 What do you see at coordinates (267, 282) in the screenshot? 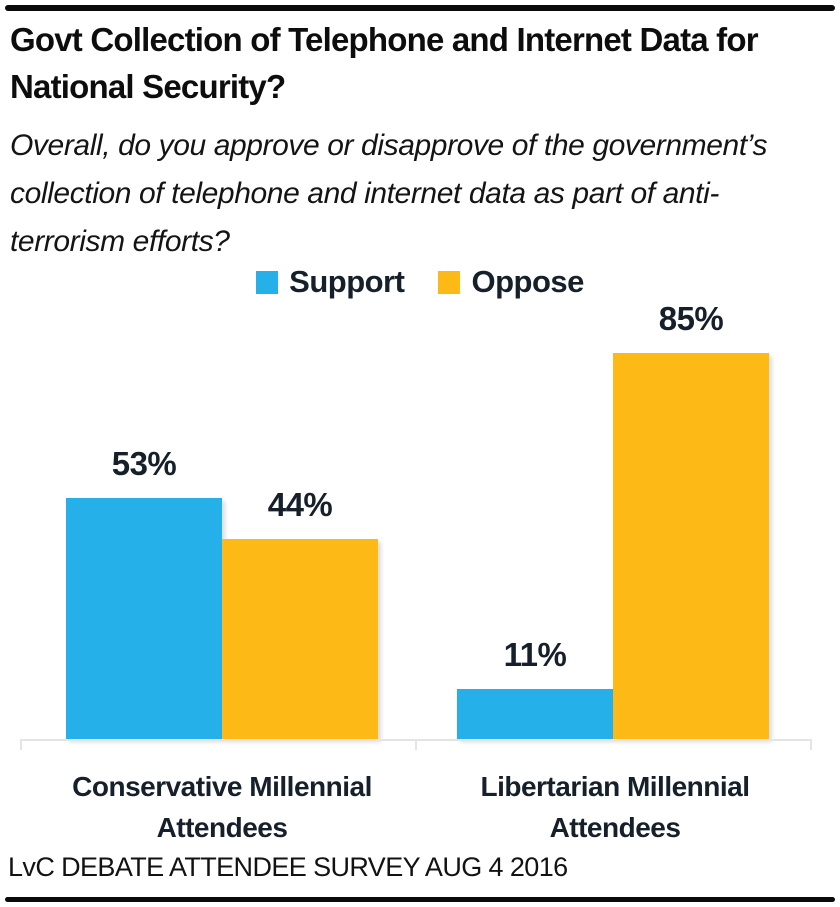
I see `support-swatch-icon` at bounding box center [267, 282].